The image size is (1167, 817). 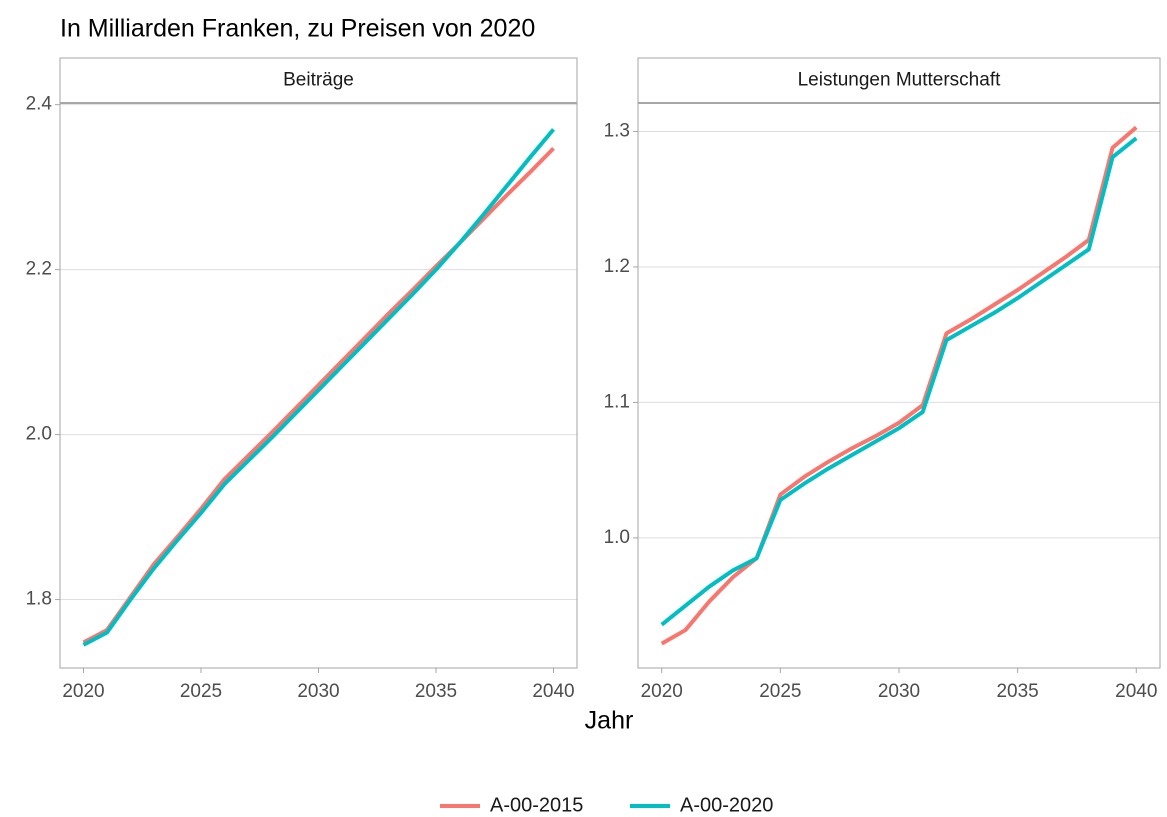 What do you see at coordinates (39, 269) in the screenshot?
I see `y-tick-label: 2.2` at bounding box center [39, 269].